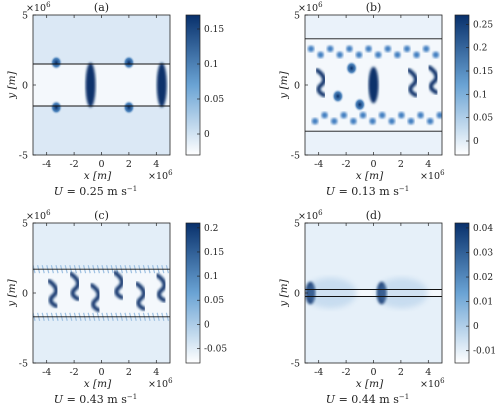  I want to click on colorbar: 0.04 0.03 0.02 0.01 0 -0.01, so click(475, 293).